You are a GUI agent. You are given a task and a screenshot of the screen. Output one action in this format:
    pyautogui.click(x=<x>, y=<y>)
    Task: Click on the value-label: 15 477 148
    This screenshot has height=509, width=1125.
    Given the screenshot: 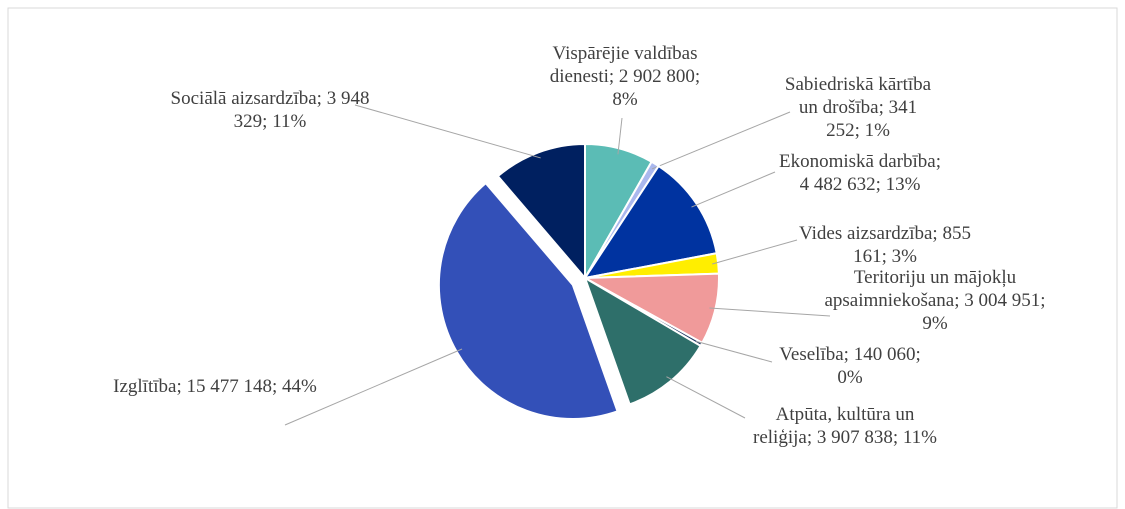 What is the action you would take?
    pyautogui.click(x=229, y=386)
    